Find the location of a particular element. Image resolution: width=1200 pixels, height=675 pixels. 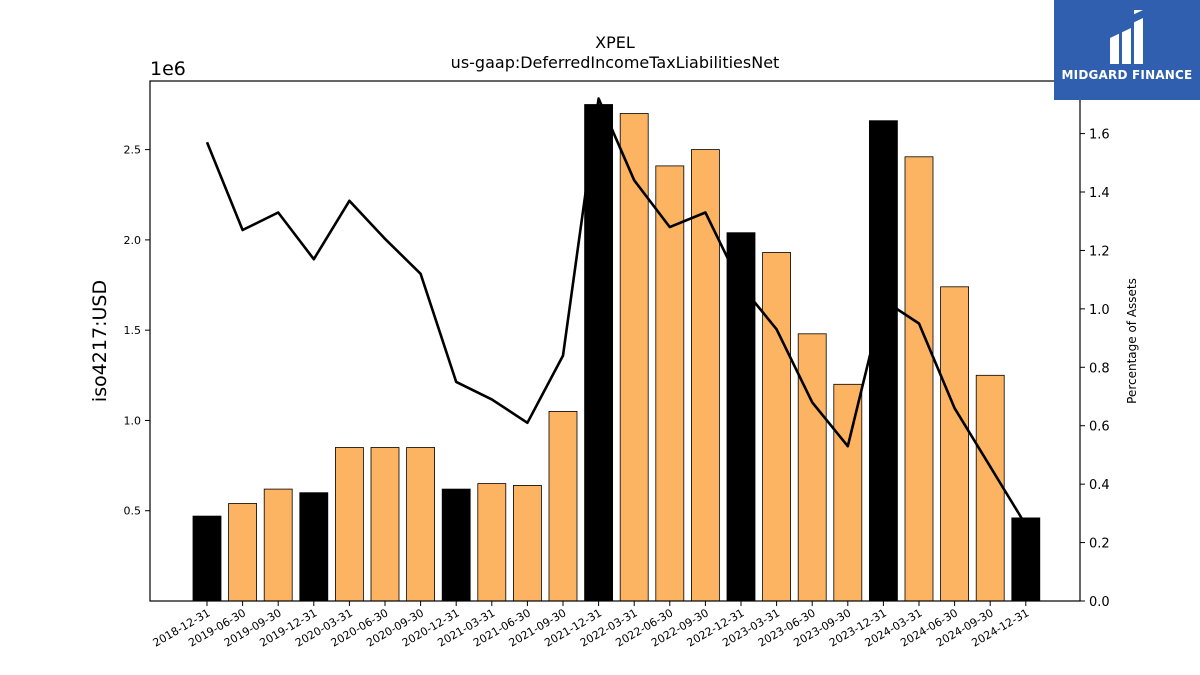

y2-tick-label: 1.0 is located at coordinates (1099, 310).